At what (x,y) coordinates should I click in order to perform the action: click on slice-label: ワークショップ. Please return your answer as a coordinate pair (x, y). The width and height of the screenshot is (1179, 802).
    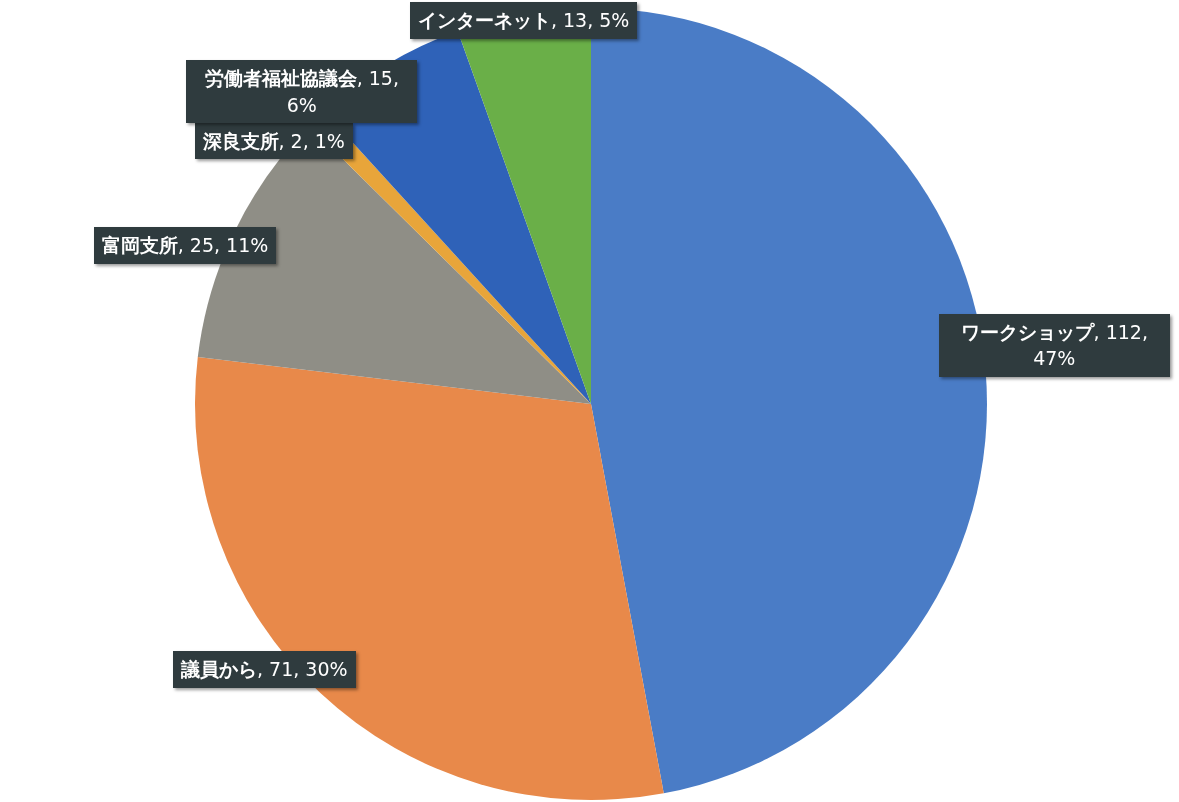
    Looking at the image, I should click on (1027, 331).